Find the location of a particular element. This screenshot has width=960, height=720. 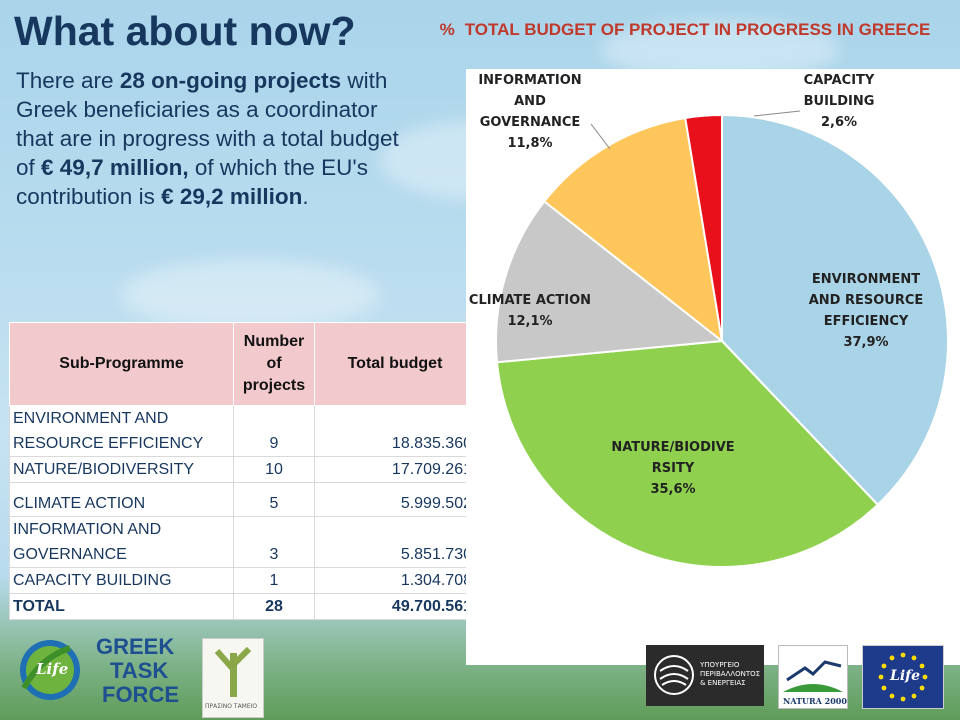

total-name: TOTAL is located at coordinates (121, 606).